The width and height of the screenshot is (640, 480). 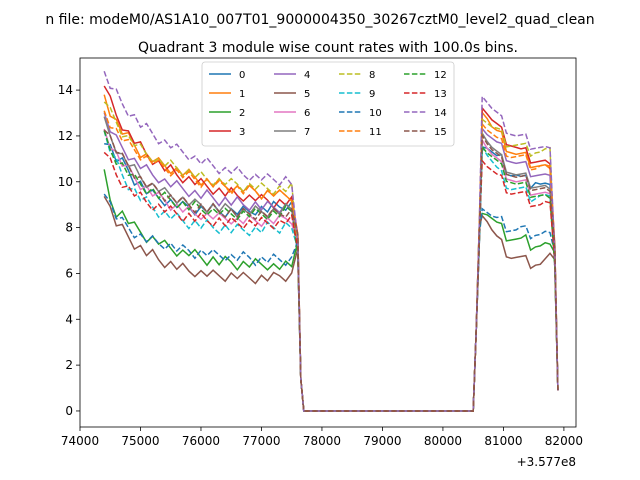 What do you see at coordinates (140, 441) in the screenshot?
I see `x-tick-label: 75000` at bounding box center [140, 441].